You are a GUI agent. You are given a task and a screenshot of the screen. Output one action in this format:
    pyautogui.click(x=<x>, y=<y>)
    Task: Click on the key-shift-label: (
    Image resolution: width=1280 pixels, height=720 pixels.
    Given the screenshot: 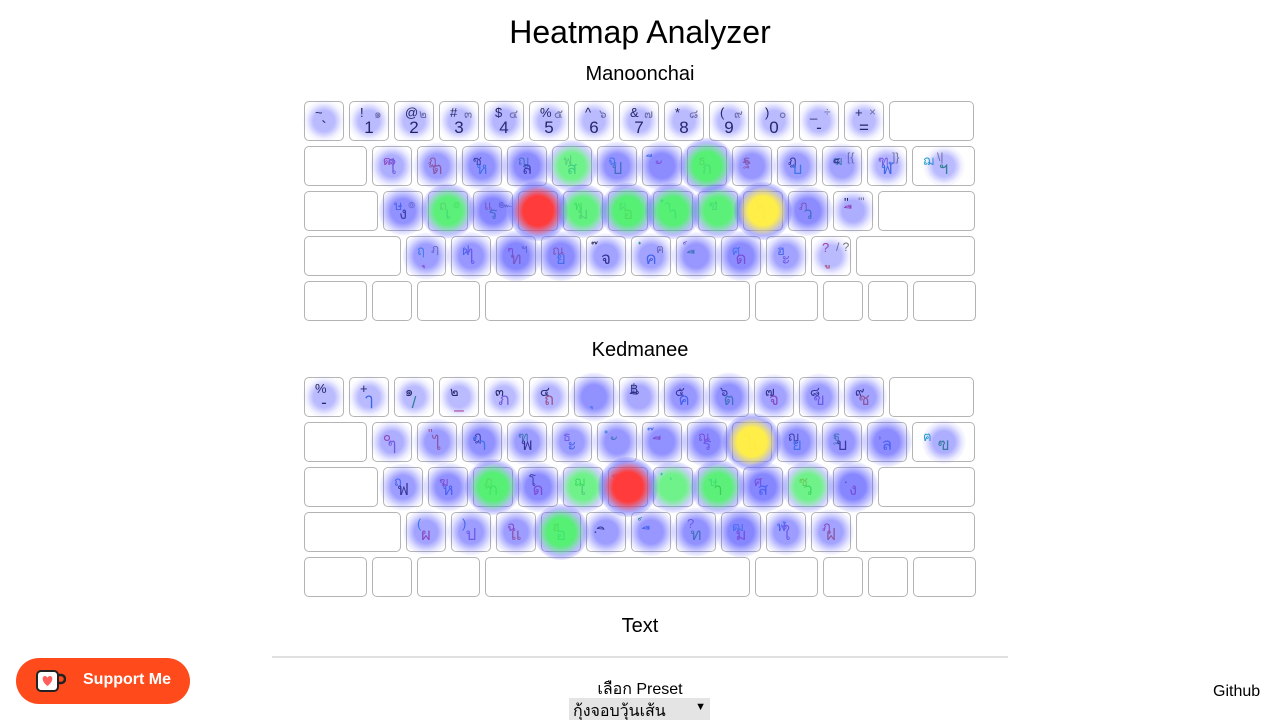 What is the action you would take?
    pyautogui.click(x=722, y=112)
    